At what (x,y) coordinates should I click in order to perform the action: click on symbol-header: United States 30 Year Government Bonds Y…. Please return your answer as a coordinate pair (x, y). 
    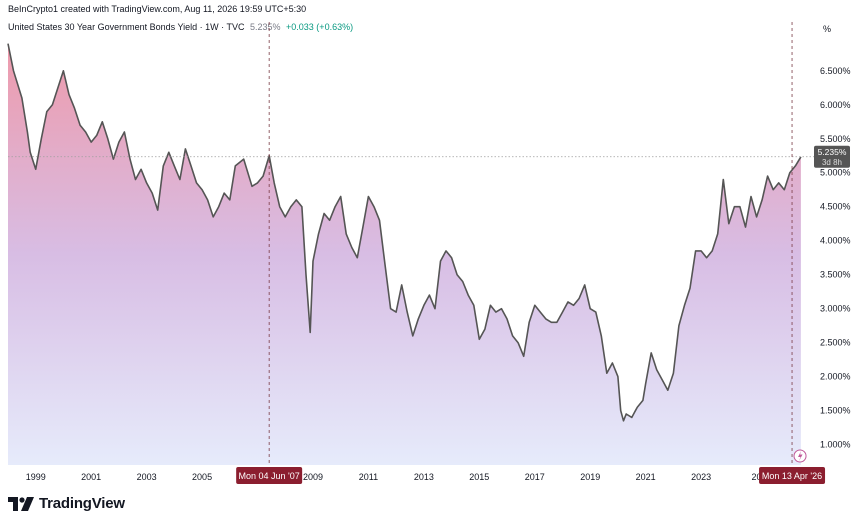
    Looking at the image, I should click on (180, 27).